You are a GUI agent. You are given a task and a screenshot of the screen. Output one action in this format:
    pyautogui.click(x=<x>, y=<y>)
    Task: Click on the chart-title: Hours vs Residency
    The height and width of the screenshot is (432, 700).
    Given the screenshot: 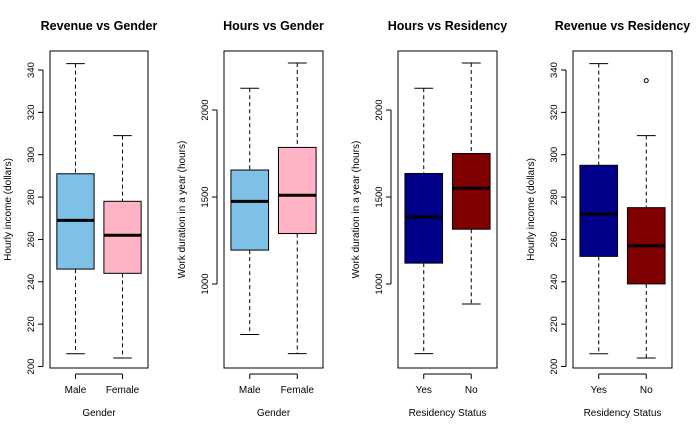 What is the action you would take?
    pyautogui.click(x=448, y=26)
    